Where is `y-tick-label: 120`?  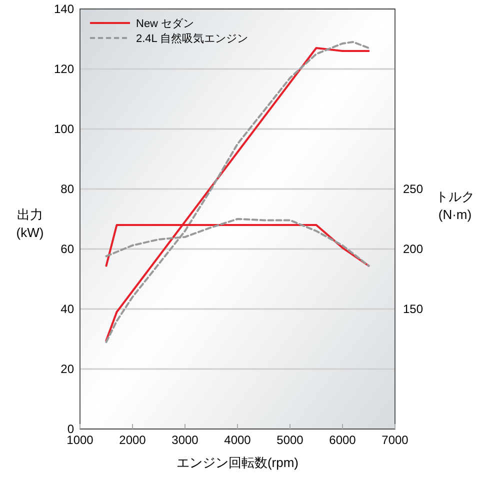 y-tick-label: 120 is located at coordinates (64, 69).